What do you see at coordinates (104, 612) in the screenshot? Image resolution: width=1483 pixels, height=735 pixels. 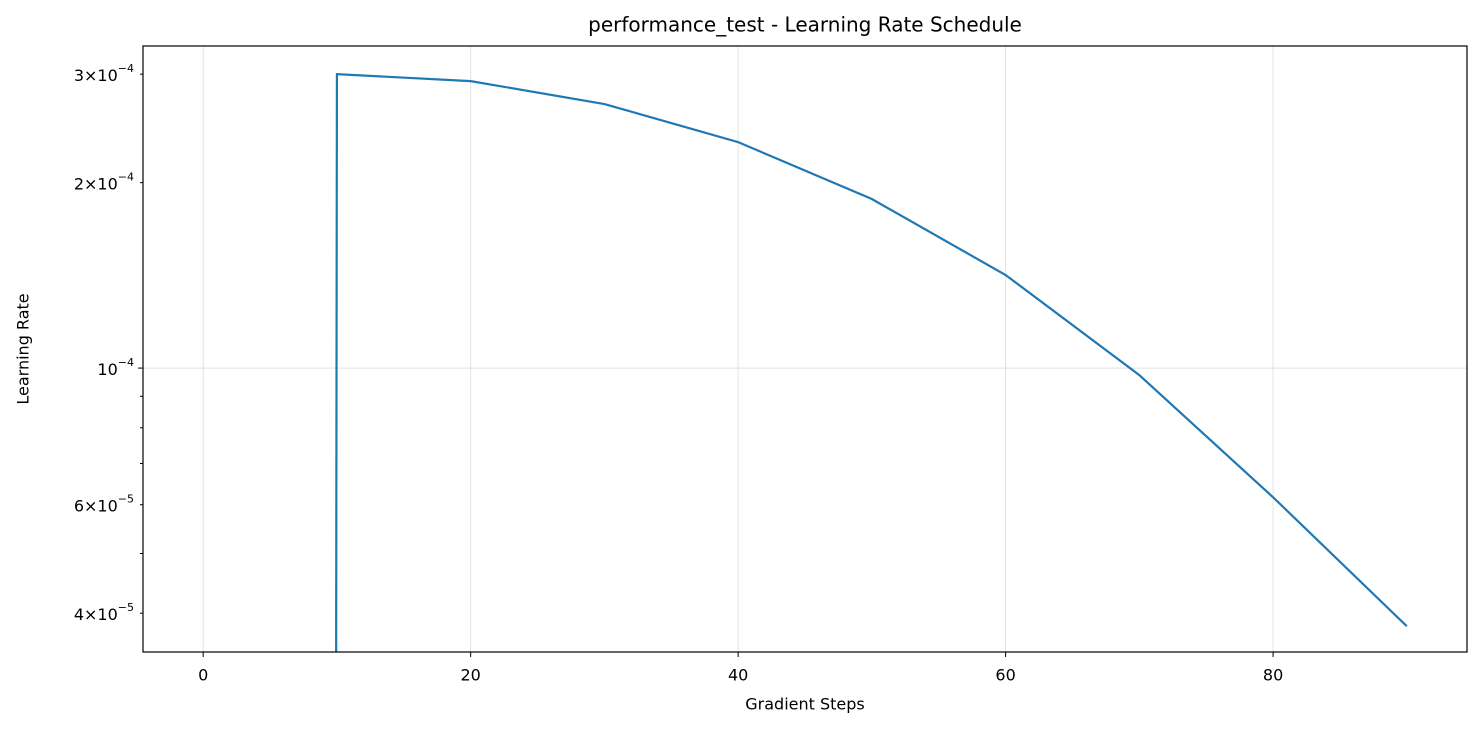 I see `y-tick-label: 4×10⁻⁵` at bounding box center [104, 612].